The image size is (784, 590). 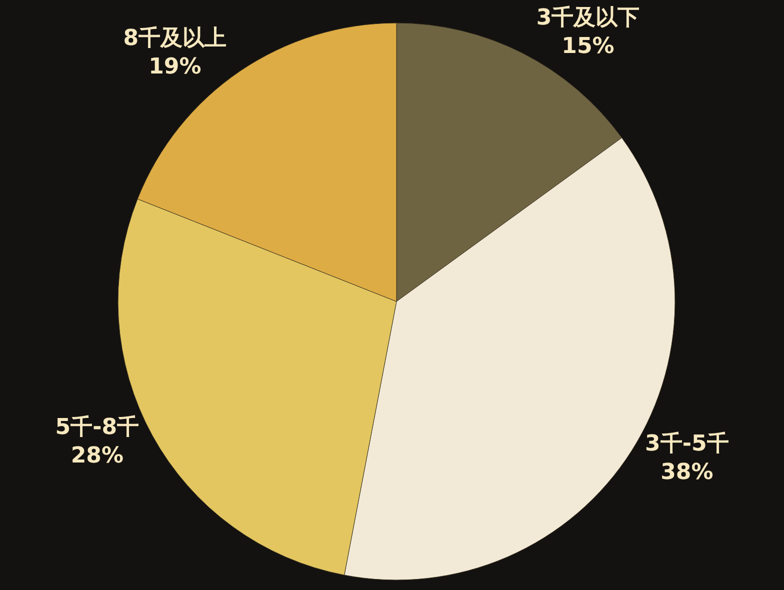 What do you see at coordinates (687, 444) in the screenshot?
I see `slice-label: 3千-5千` at bounding box center [687, 444].